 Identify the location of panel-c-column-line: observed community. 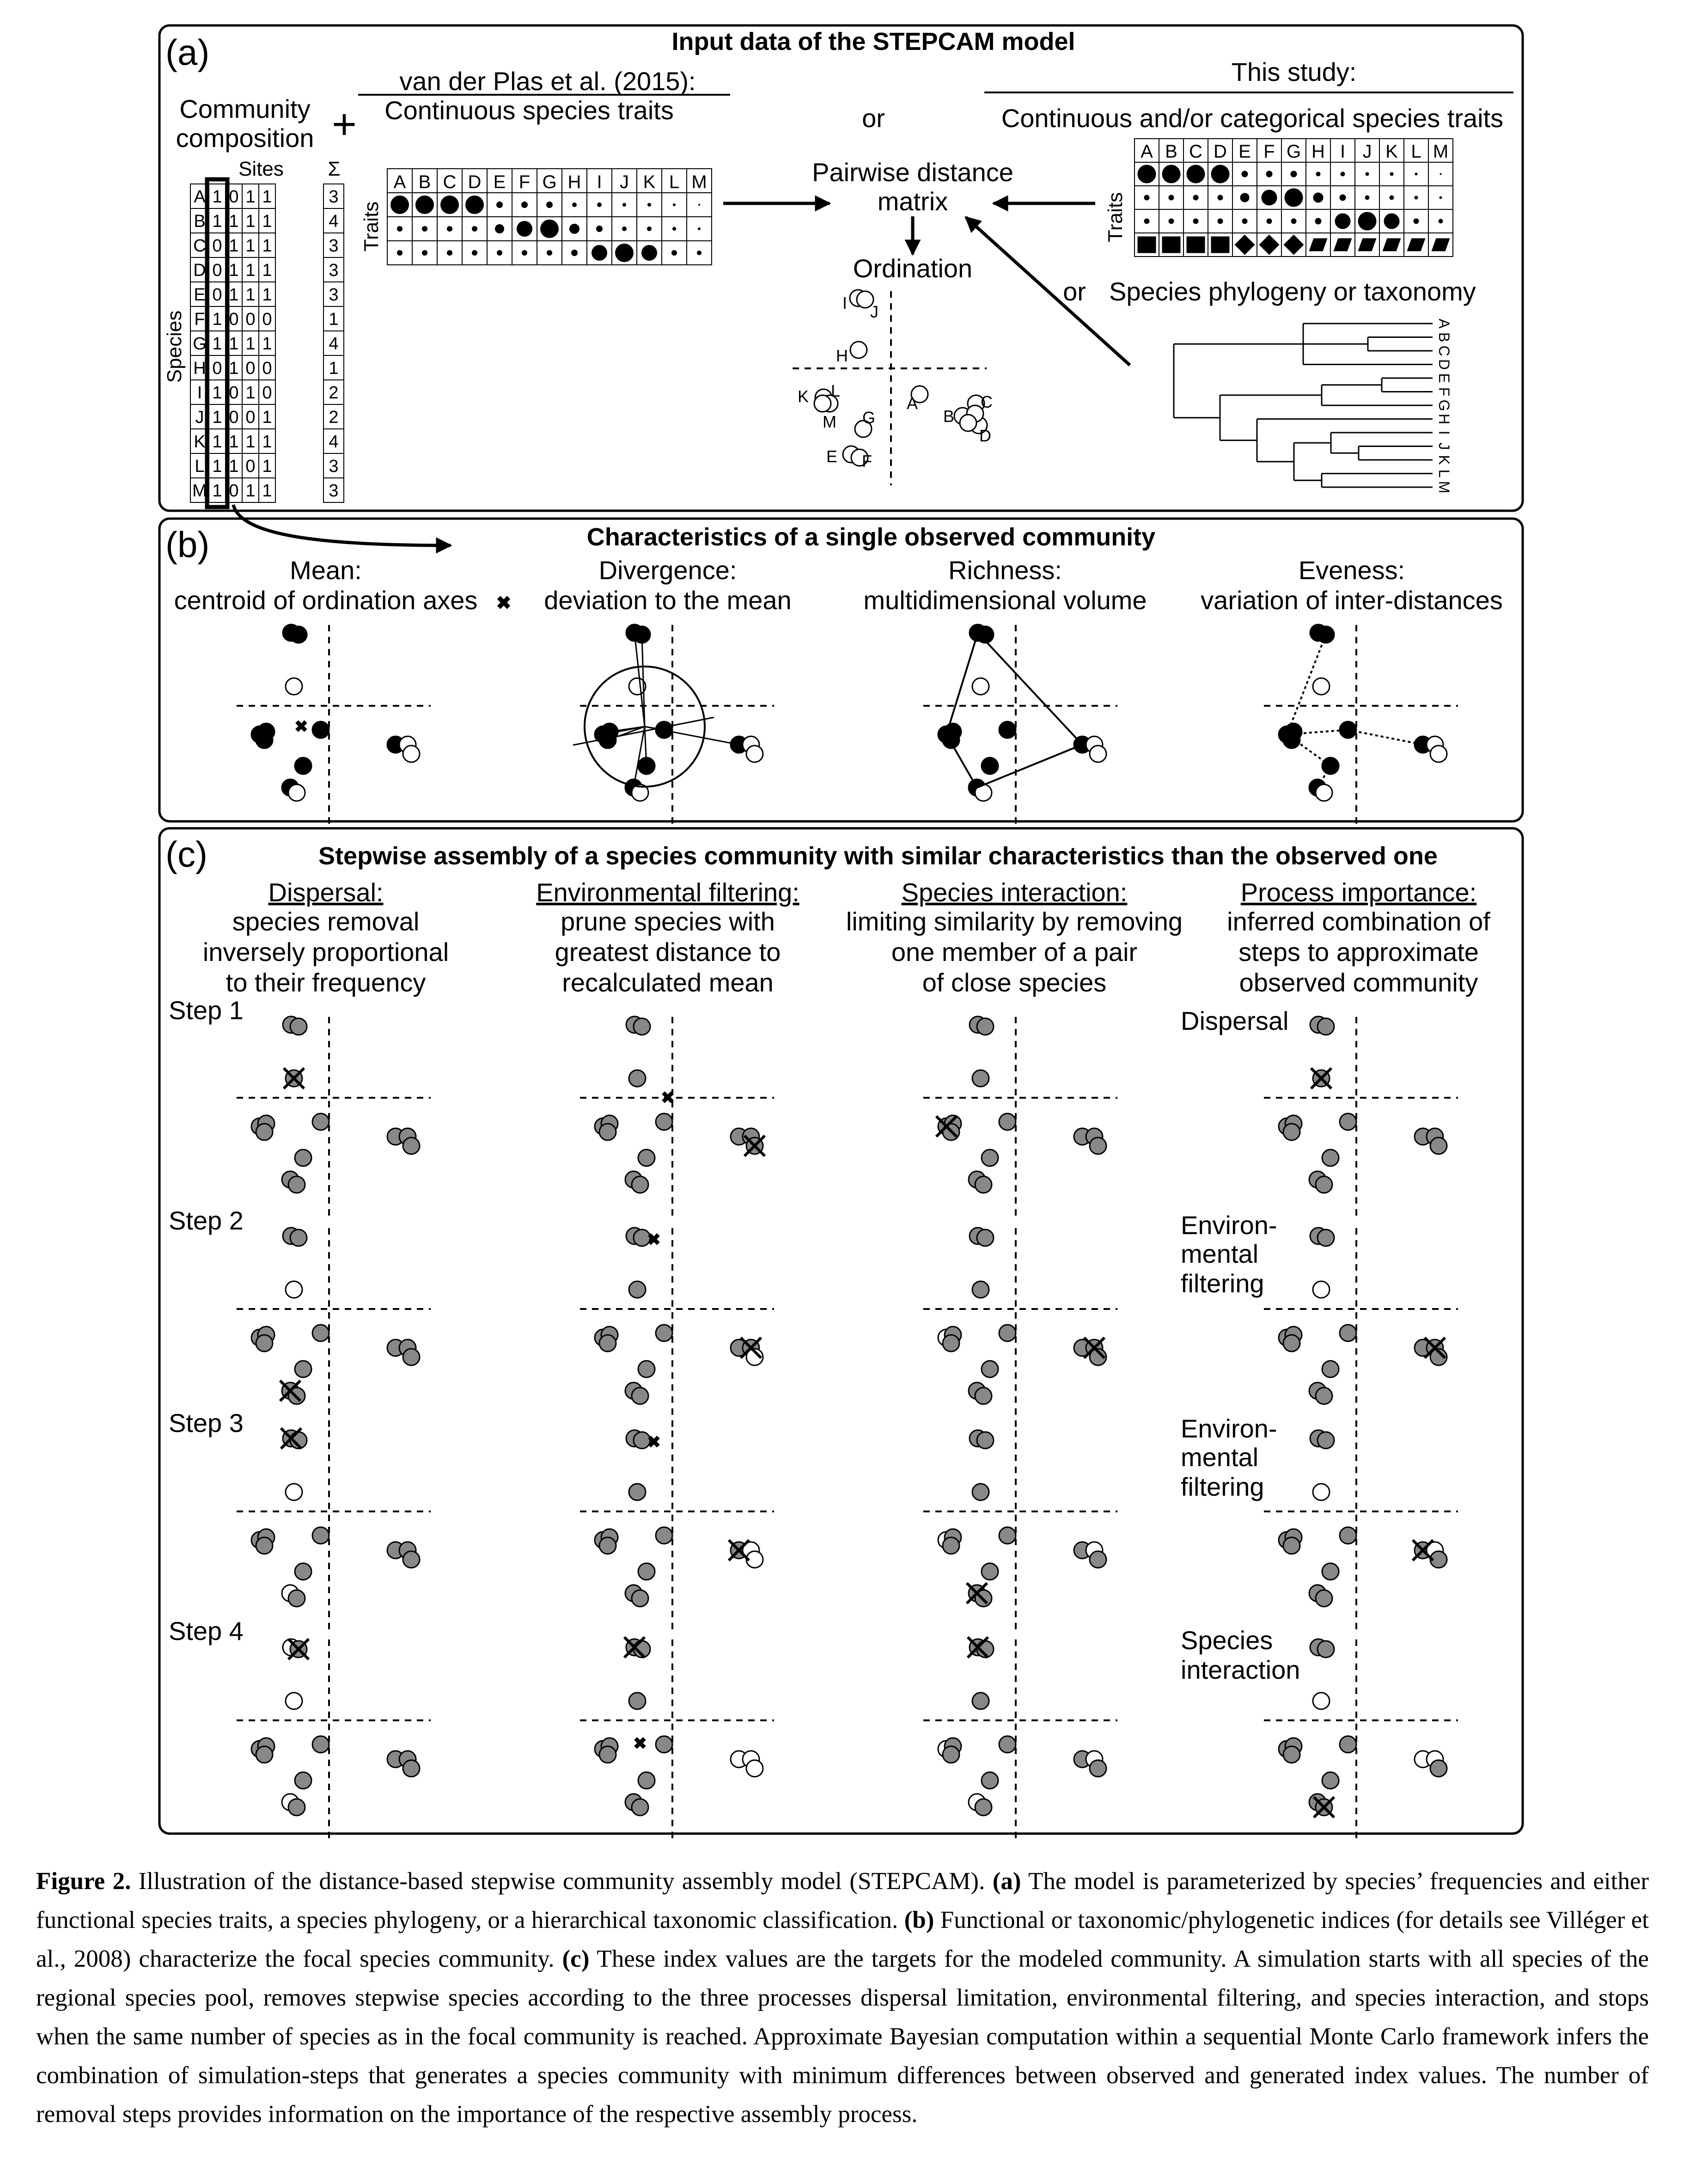
(1358, 983).